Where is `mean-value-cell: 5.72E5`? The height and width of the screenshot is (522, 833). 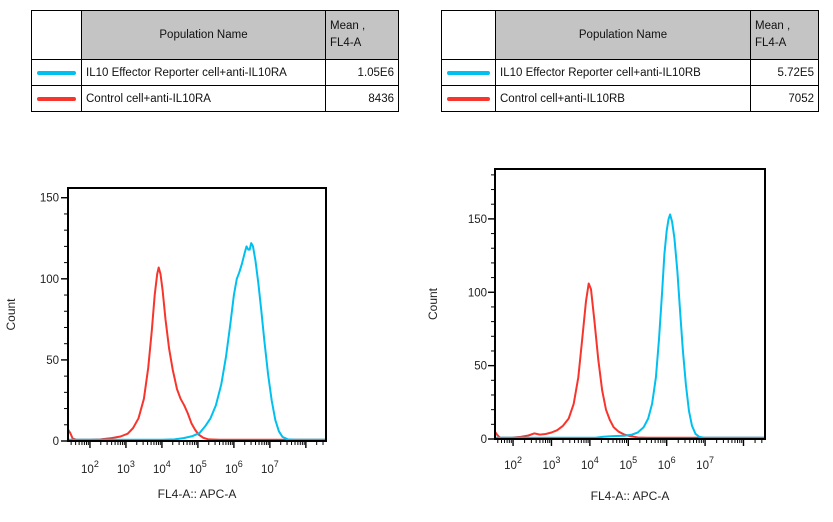
mean-value-cell: 5.72E5 is located at coordinates (784, 72).